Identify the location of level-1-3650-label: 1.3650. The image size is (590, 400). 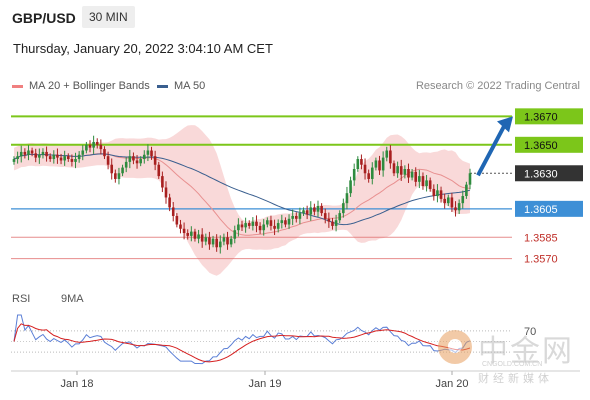
(549, 144).